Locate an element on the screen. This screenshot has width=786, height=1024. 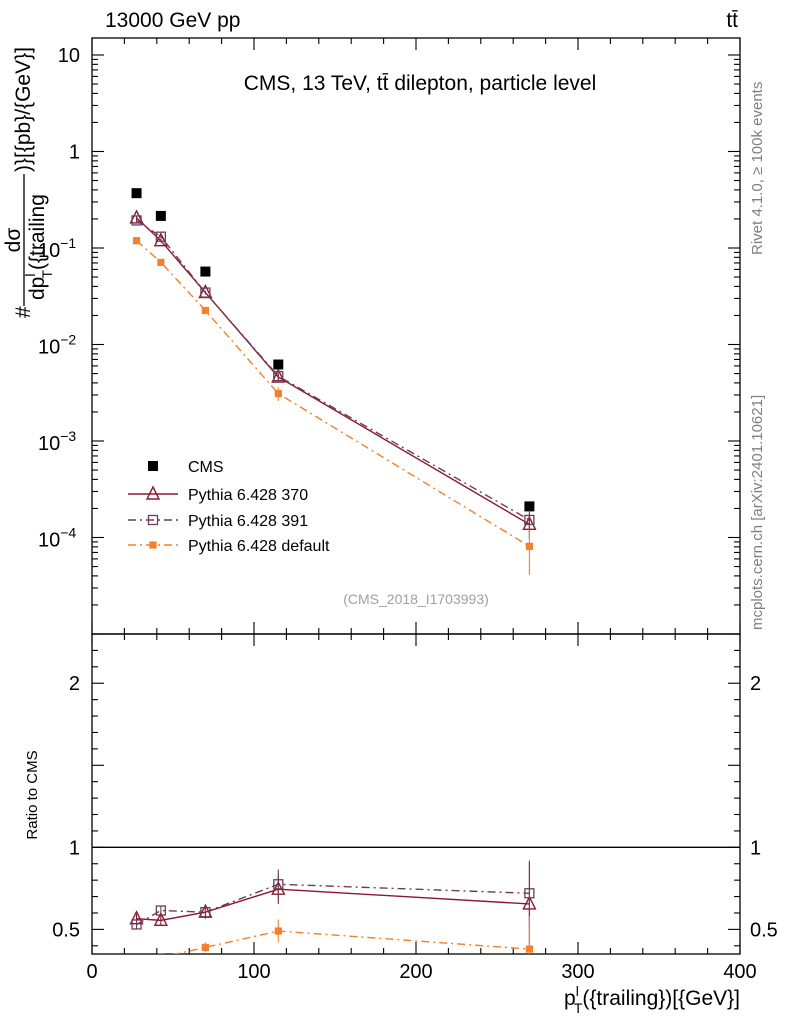
ratio-y-tick-label-right: 1 is located at coordinates (755, 848).